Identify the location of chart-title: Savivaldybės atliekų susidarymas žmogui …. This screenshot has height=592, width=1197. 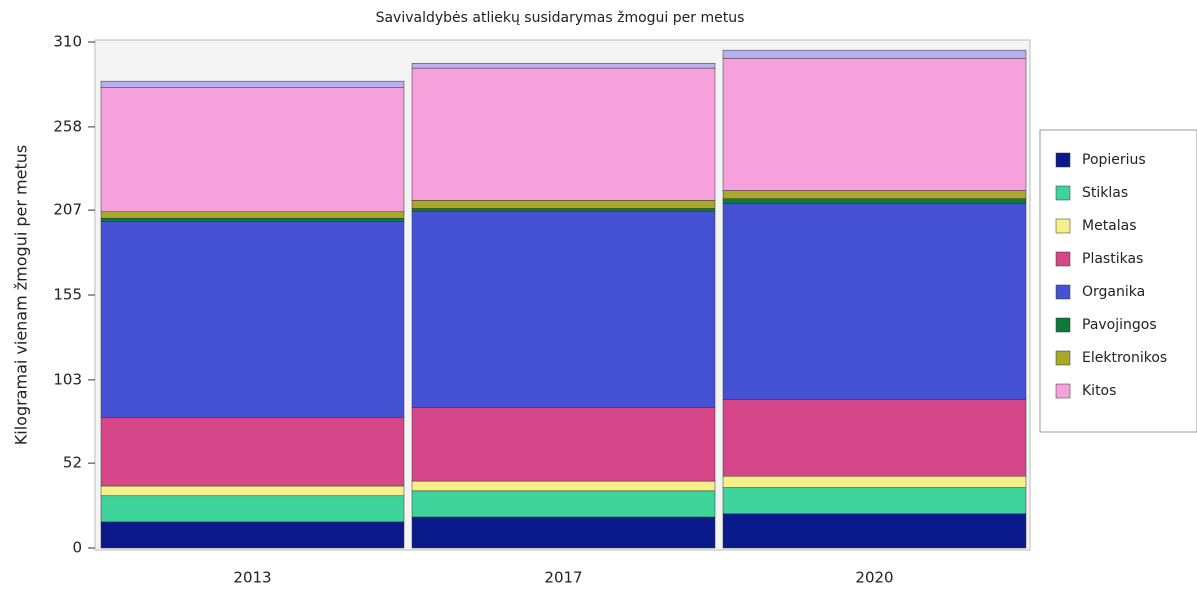
(560, 18).